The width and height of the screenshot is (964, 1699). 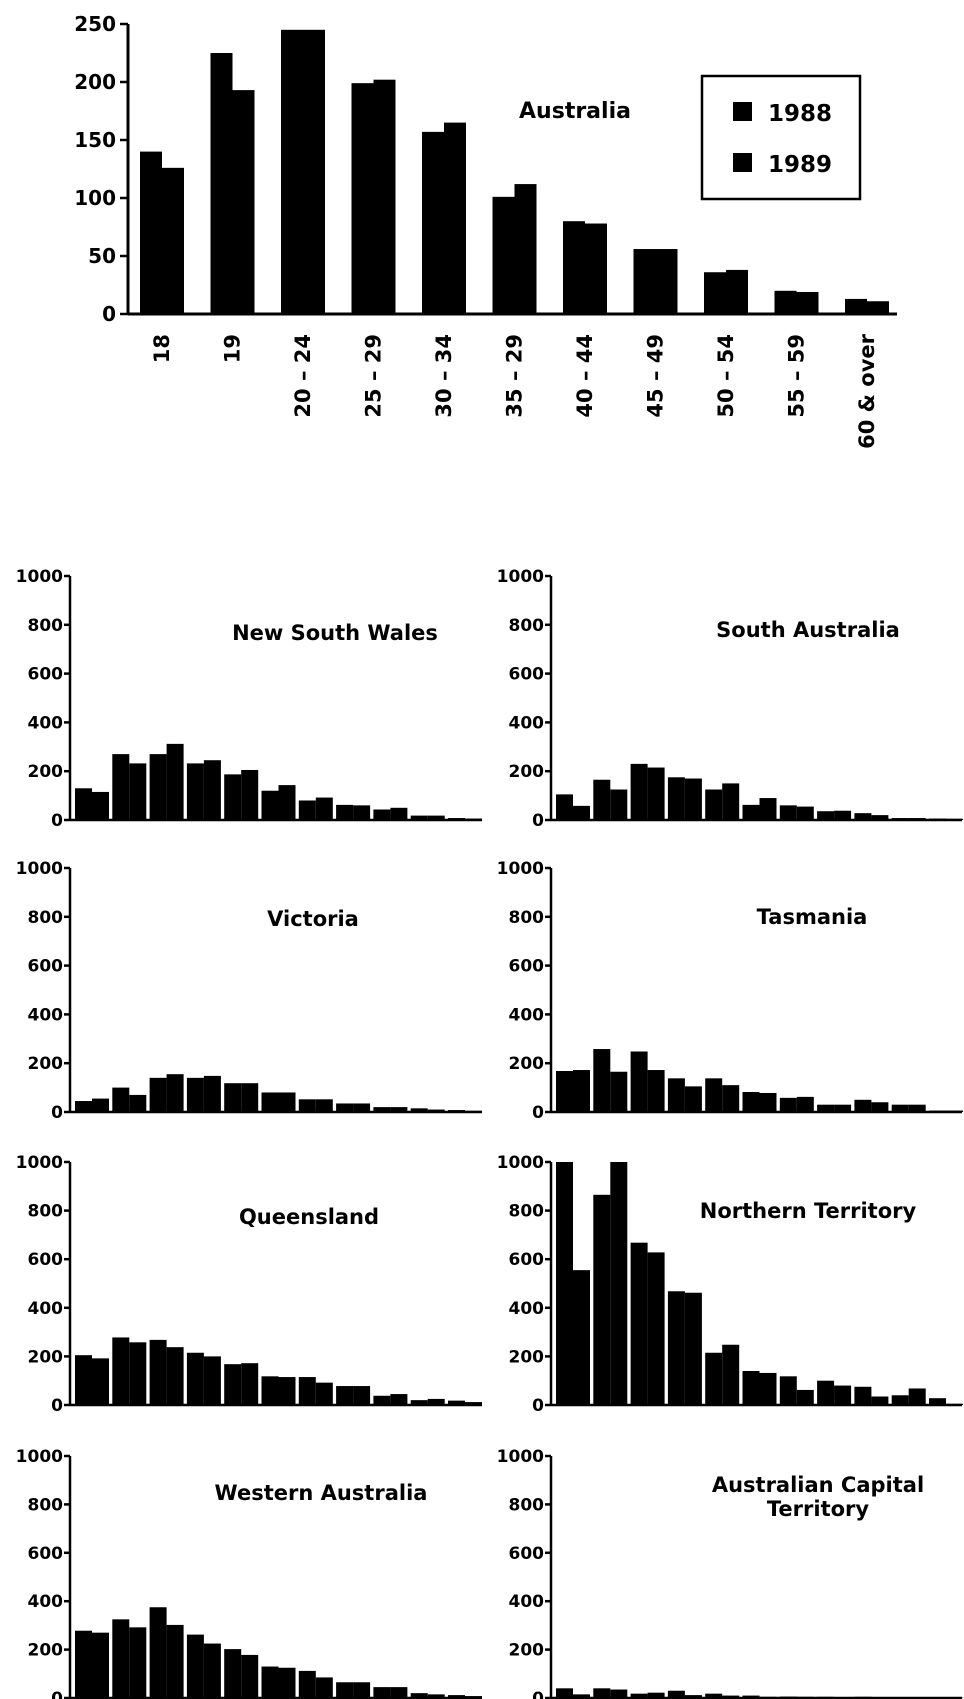 I want to click on x-tick-label: 25 – 29, so click(x=374, y=376).